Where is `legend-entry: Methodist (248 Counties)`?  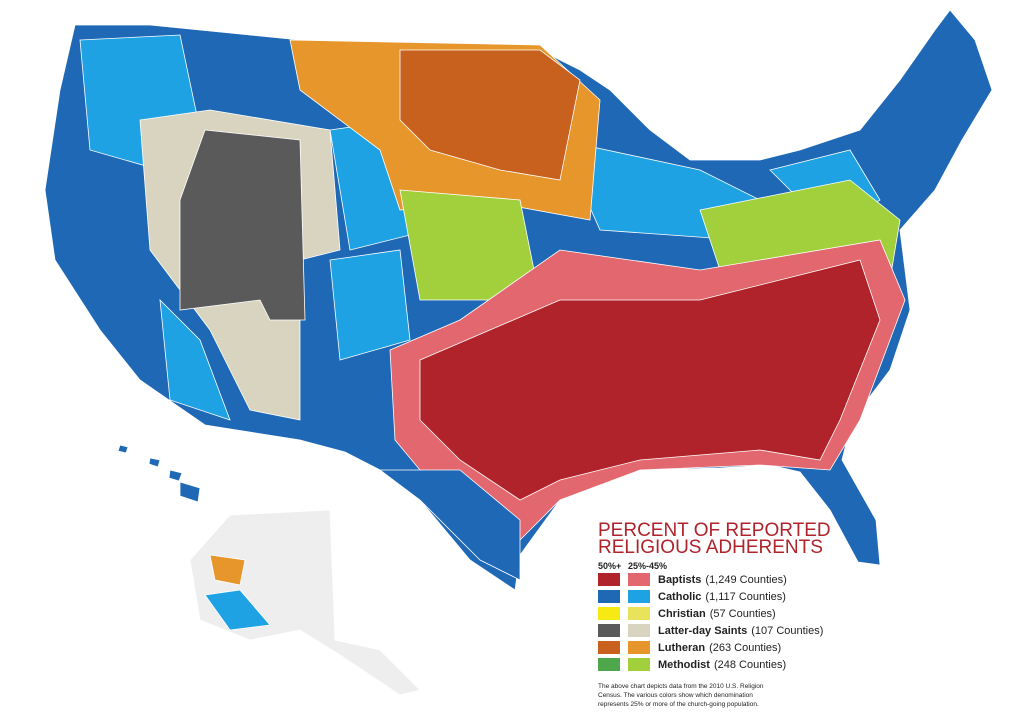 legend-entry: Methodist (248 Counties) is located at coordinates (722, 665).